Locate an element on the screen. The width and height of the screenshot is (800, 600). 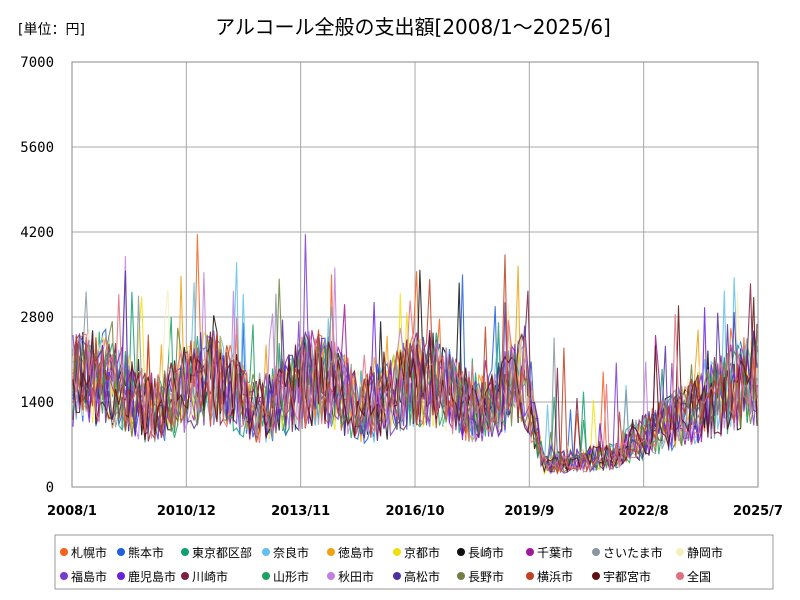
legend-box is located at coordinates (414, 562).